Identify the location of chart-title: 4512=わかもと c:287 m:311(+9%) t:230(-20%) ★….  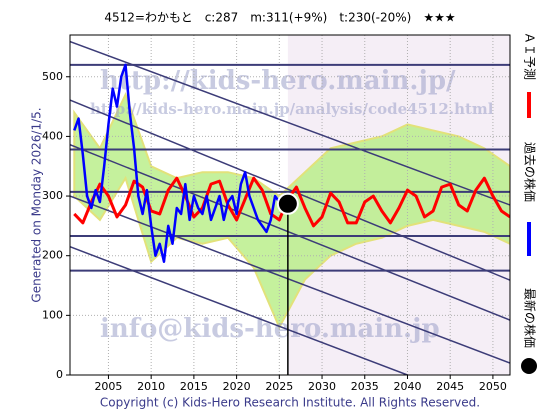
(279, 18).